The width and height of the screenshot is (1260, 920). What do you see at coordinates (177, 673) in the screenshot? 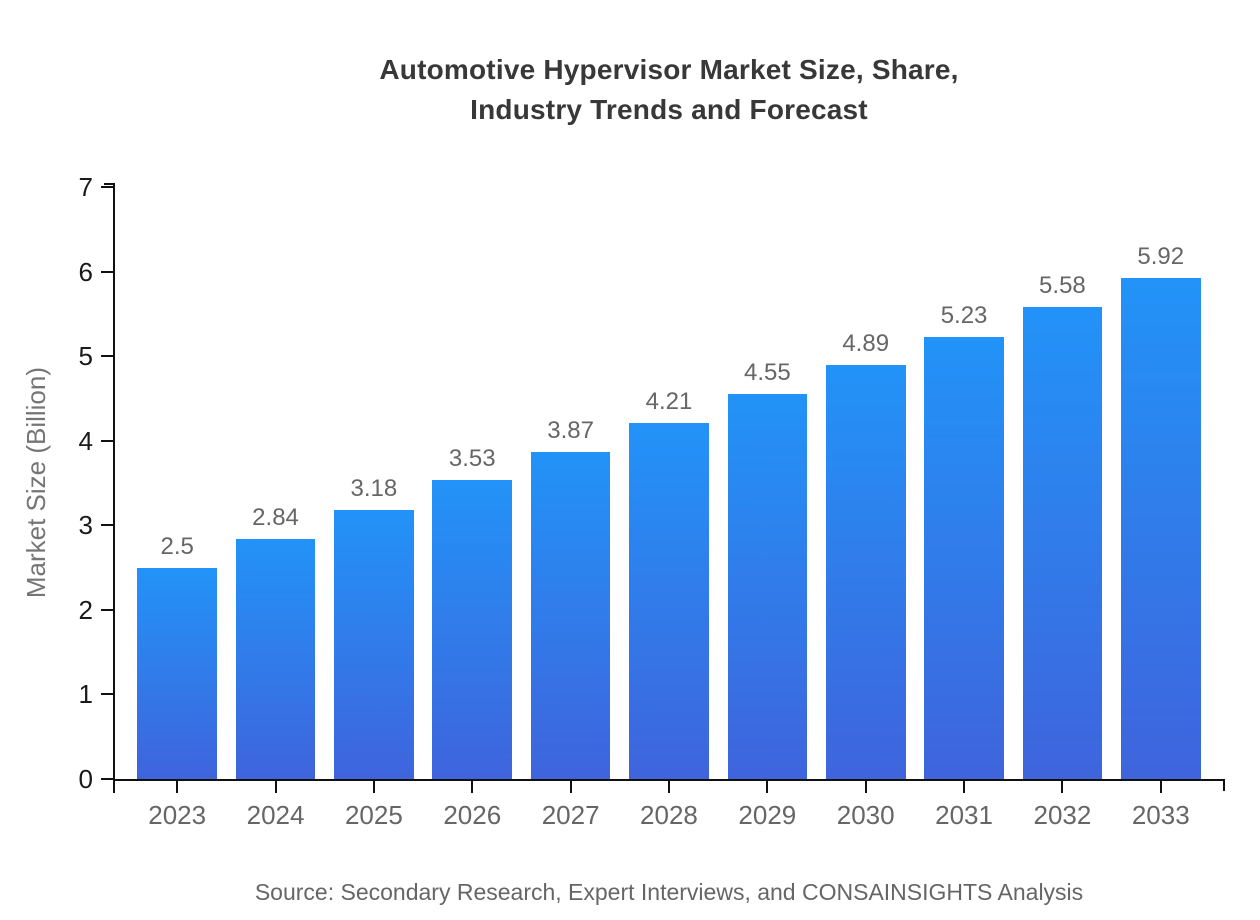
I see `bar-2023` at bounding box center [177, 673].